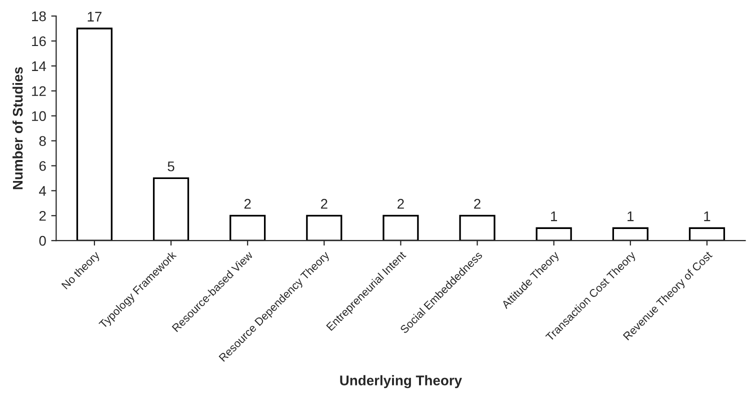 The width and height of the screenshot is (749, 401). I want to click on data-label: 17, so click(95, 17).